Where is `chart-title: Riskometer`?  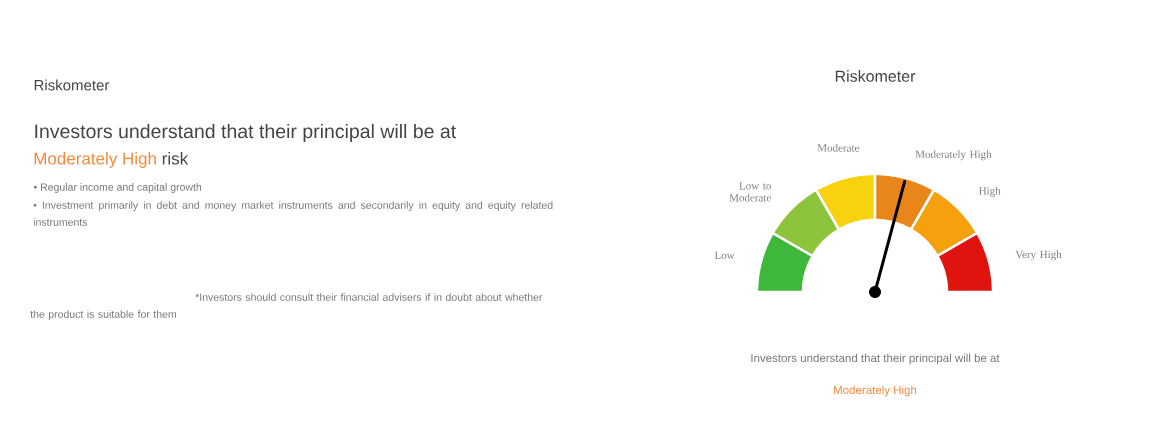 chart-title: Riskometer is located at coordinates (875, 76).